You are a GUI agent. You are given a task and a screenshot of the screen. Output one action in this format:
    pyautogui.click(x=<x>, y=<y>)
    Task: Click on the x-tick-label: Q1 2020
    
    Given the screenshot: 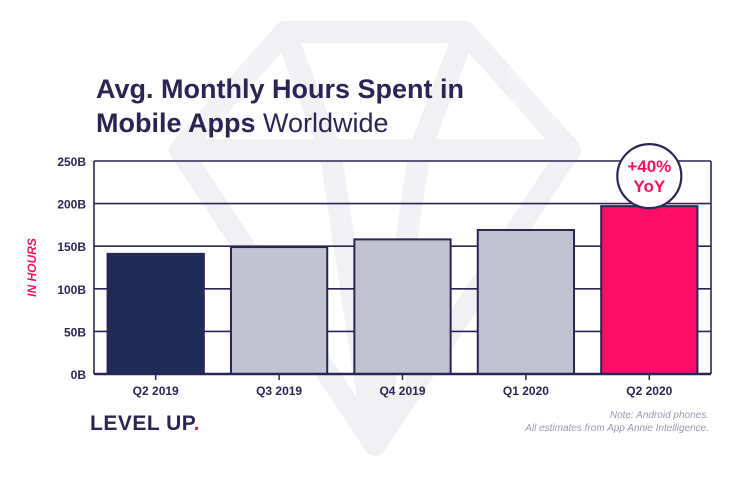 What is the action you would take?
    pyautogui.click(x=526, y=391)
    